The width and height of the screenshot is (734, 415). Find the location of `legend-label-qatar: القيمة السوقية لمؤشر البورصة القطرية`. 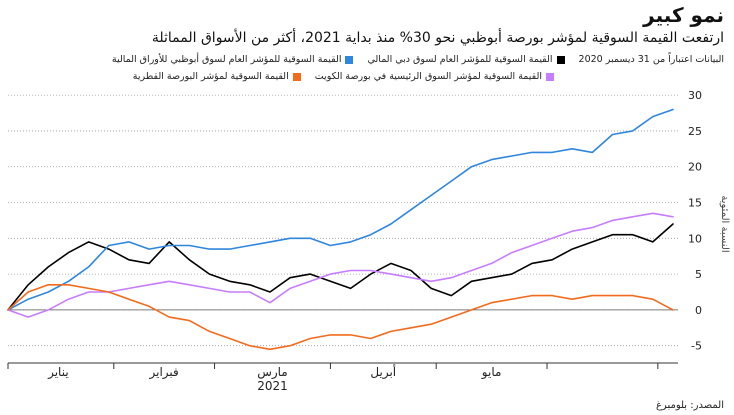

legend-label-qatar: القيمة السوقية لمؤشر البورصة القطرية is located at coordinates (210, 76).